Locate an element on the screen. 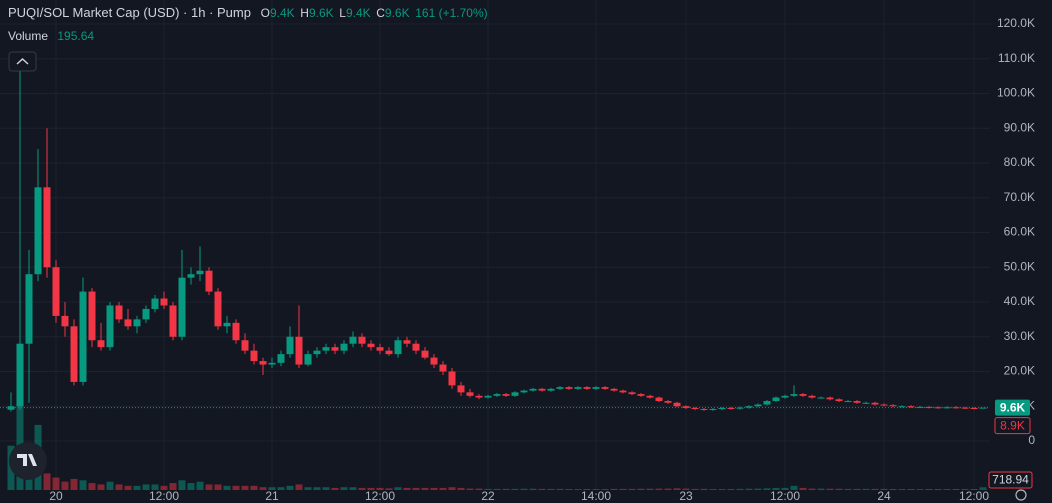  button-frame is located at coordinates (22, 61).